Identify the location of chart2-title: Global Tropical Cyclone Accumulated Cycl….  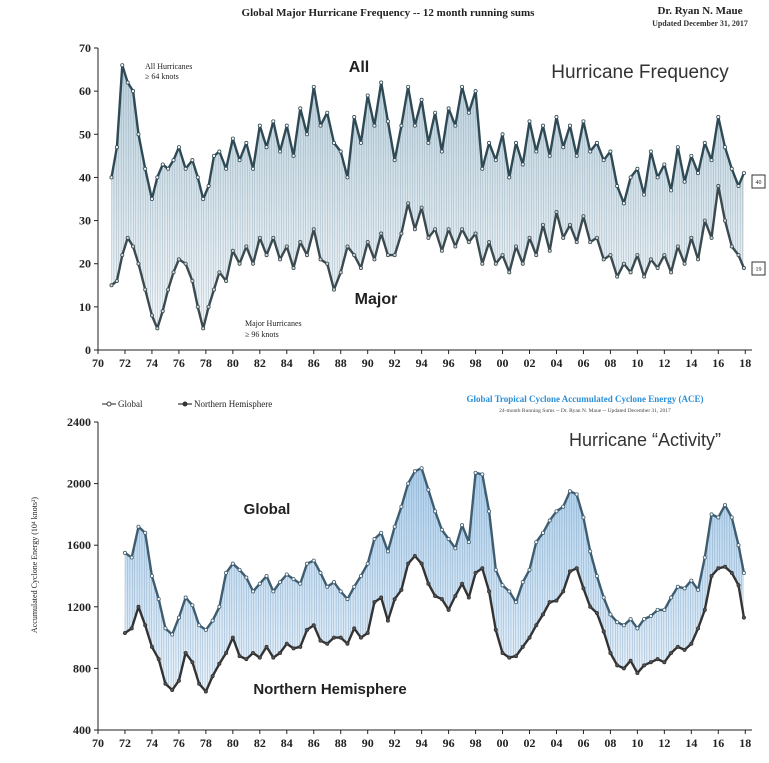
(585, 399).